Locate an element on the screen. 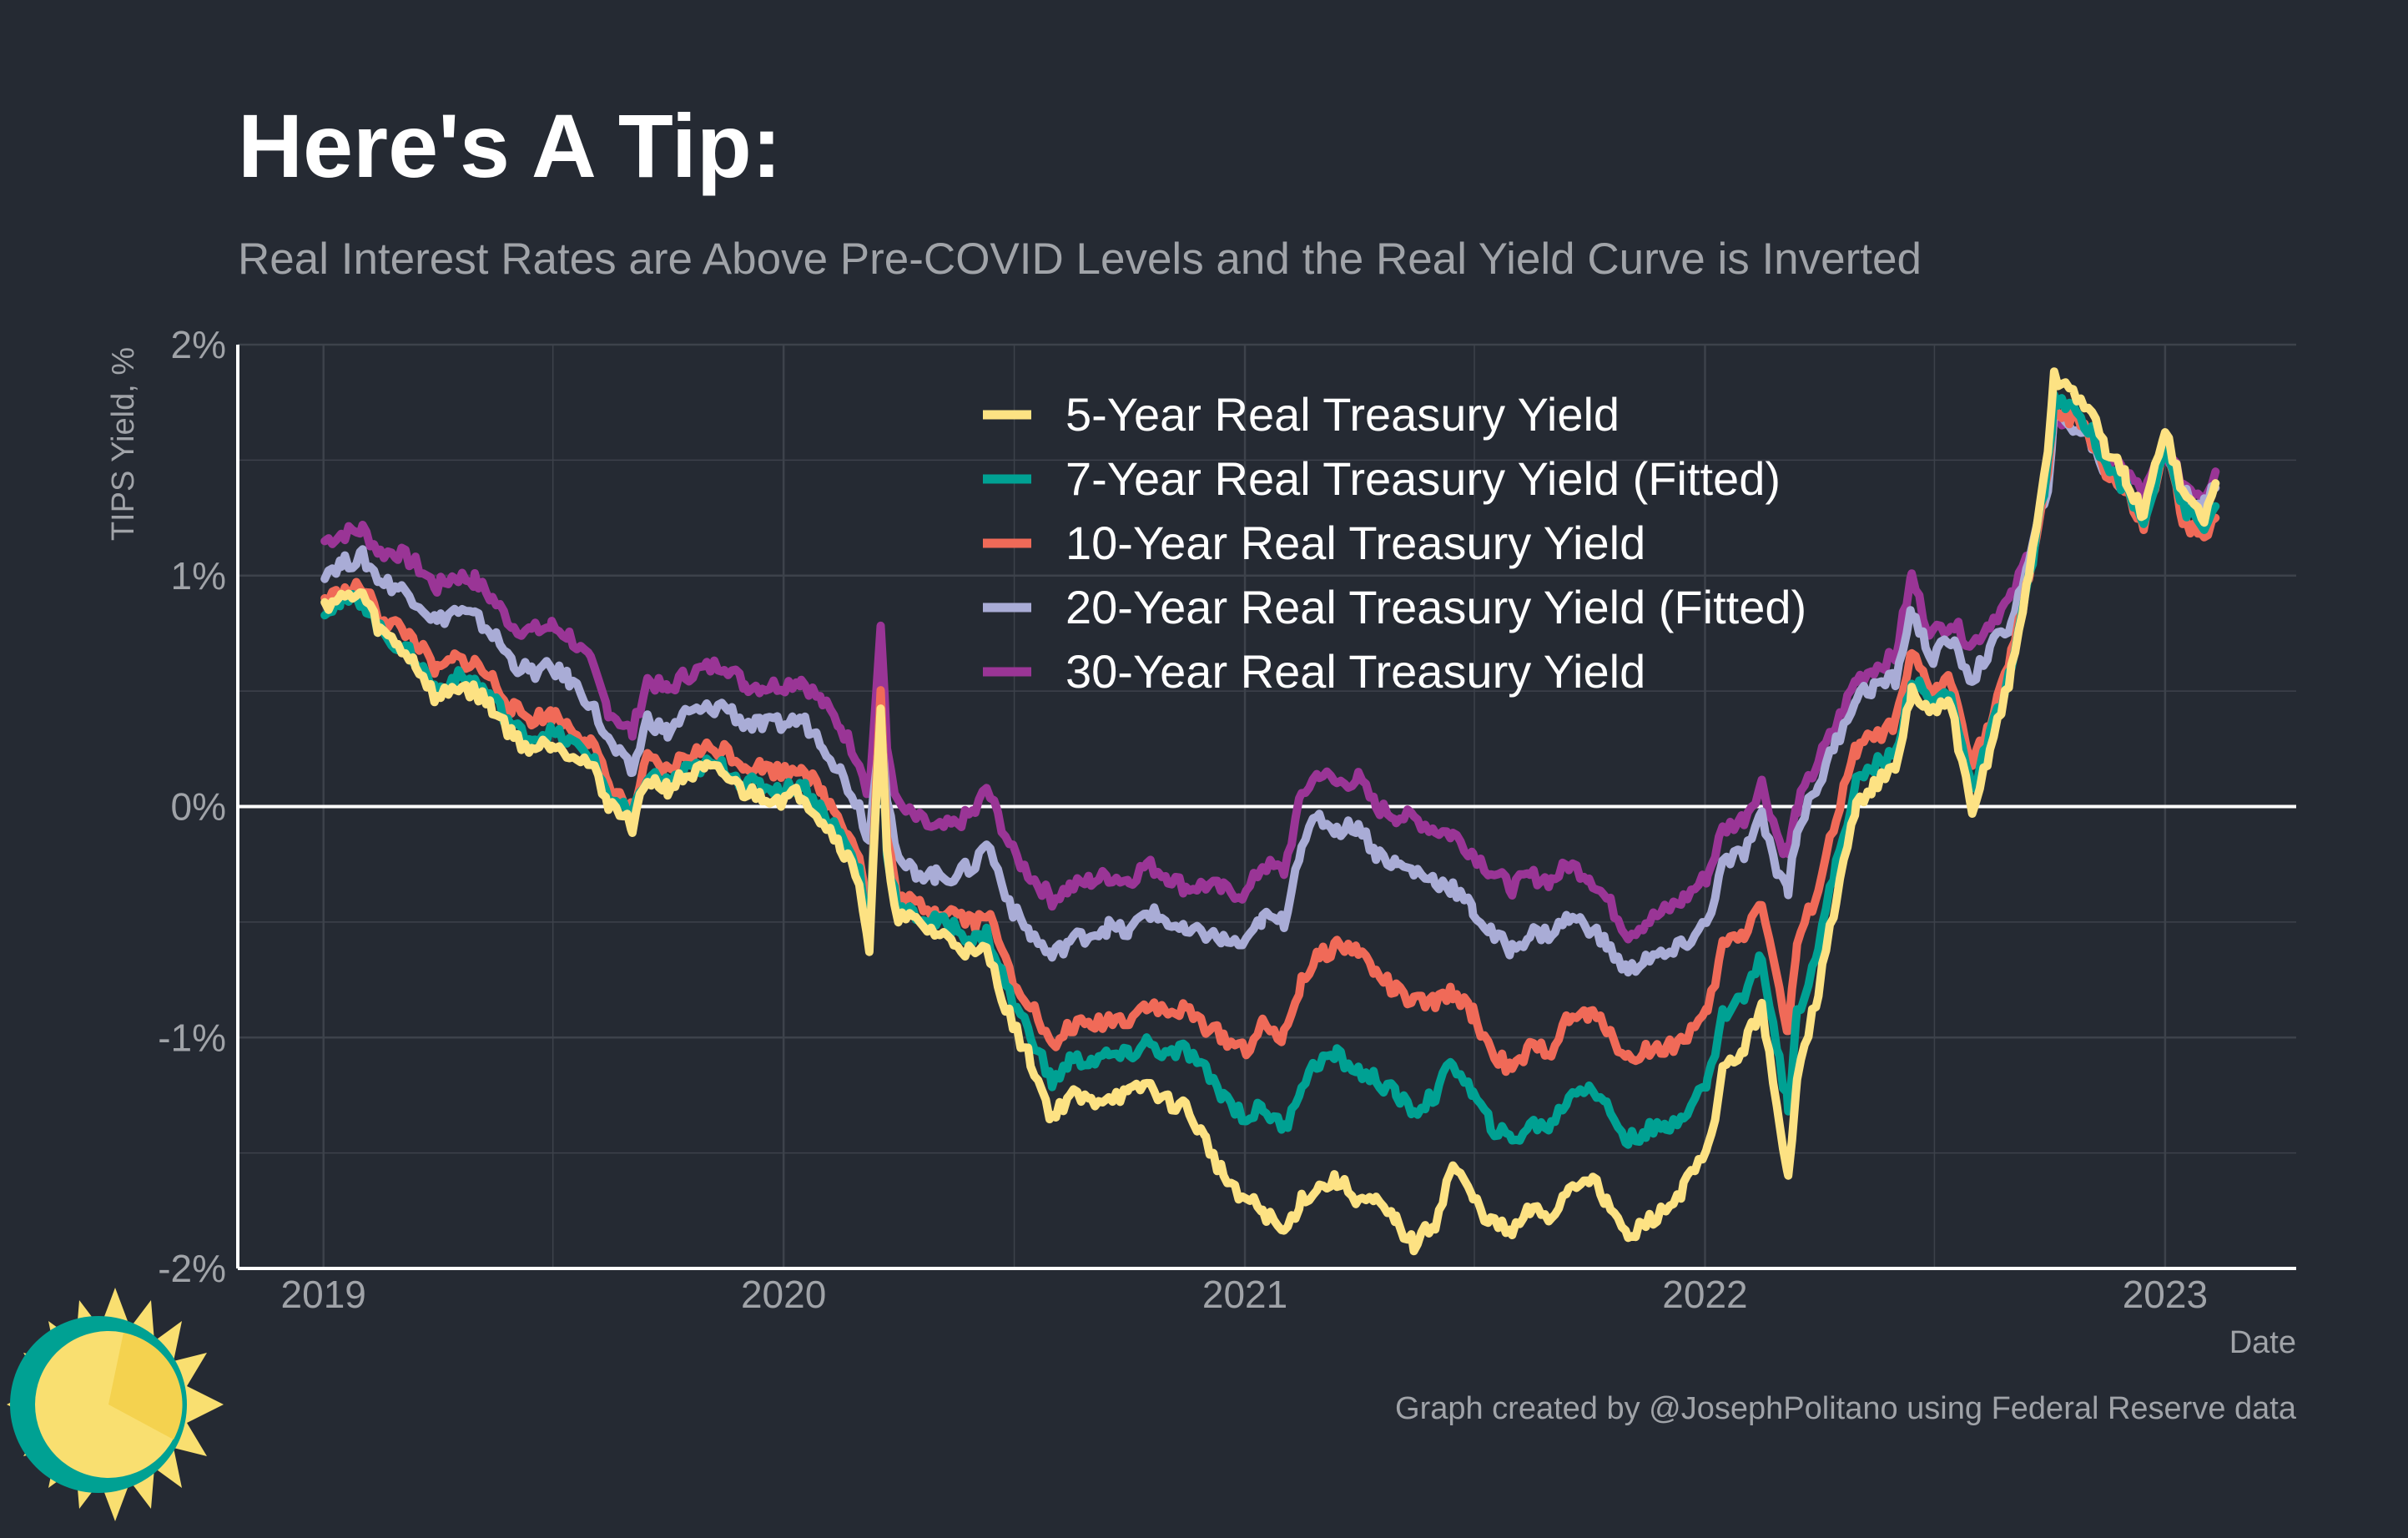 The width and height of the screenshot is (2408, 1538). x-tick-label: 2019 is located at coordinates (323, 1294).